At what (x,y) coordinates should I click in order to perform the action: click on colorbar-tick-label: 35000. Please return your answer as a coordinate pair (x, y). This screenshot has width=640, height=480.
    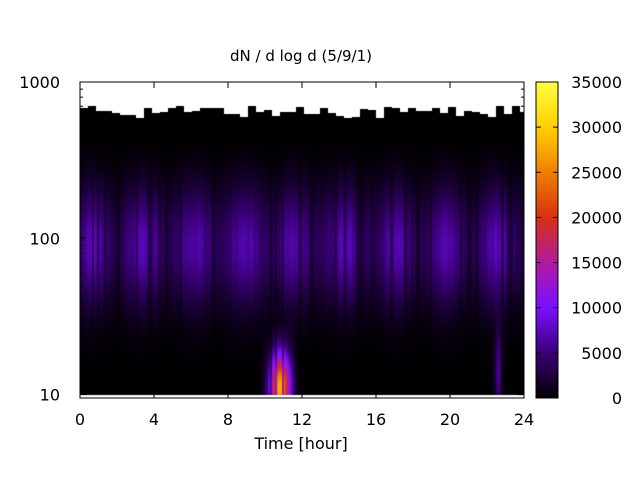
    Looking at the image, I should click on (596, 82).